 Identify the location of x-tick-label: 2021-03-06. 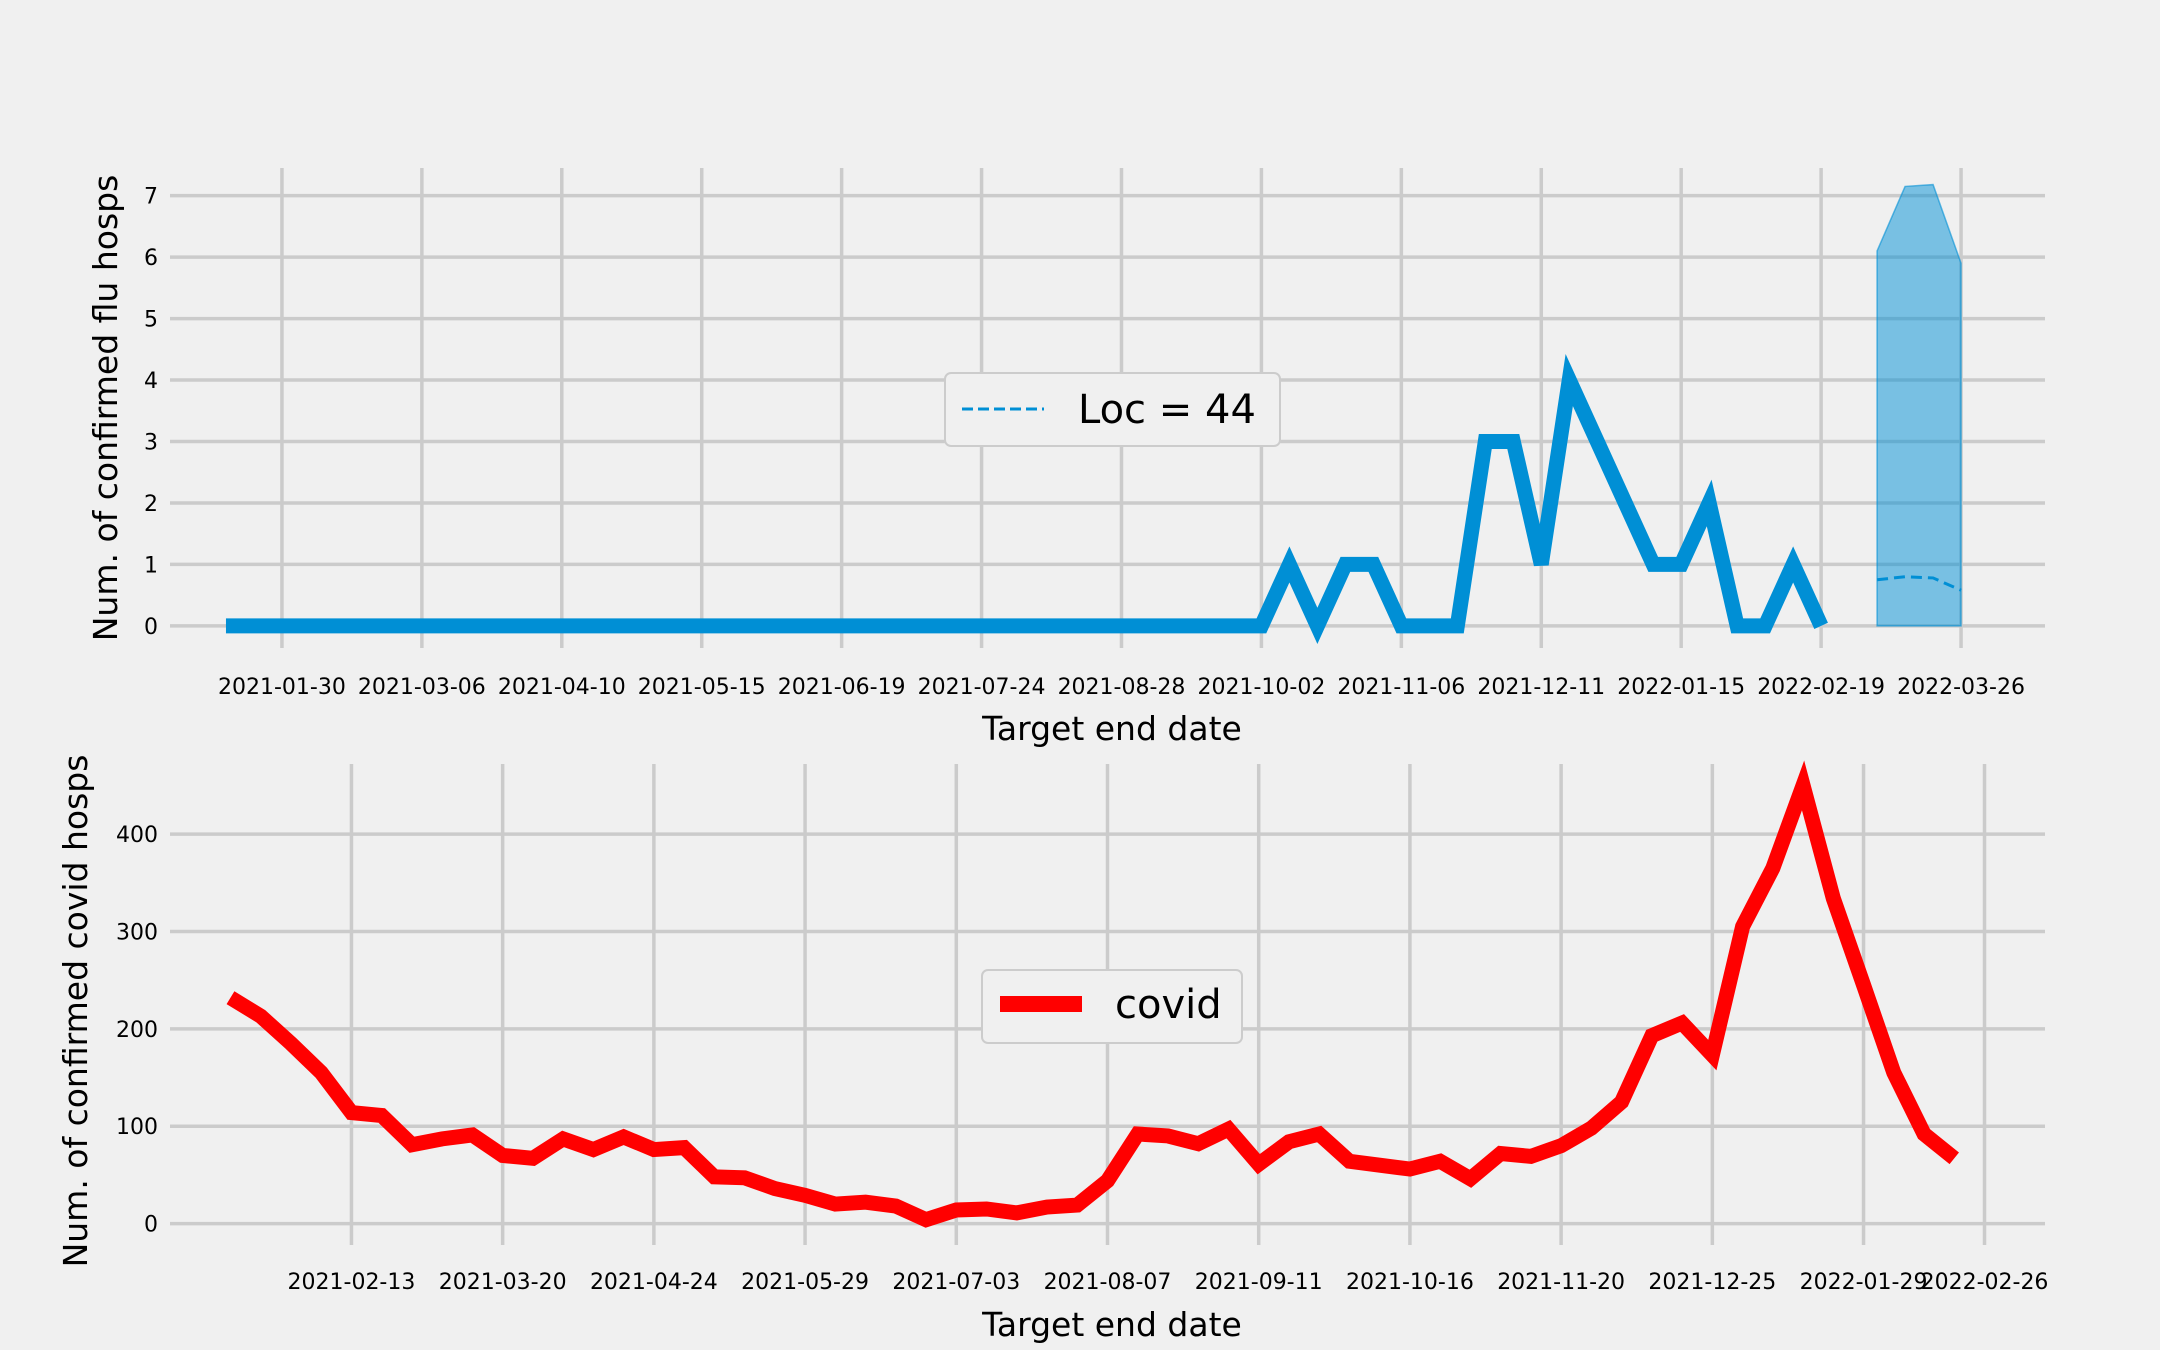
(422, 687).